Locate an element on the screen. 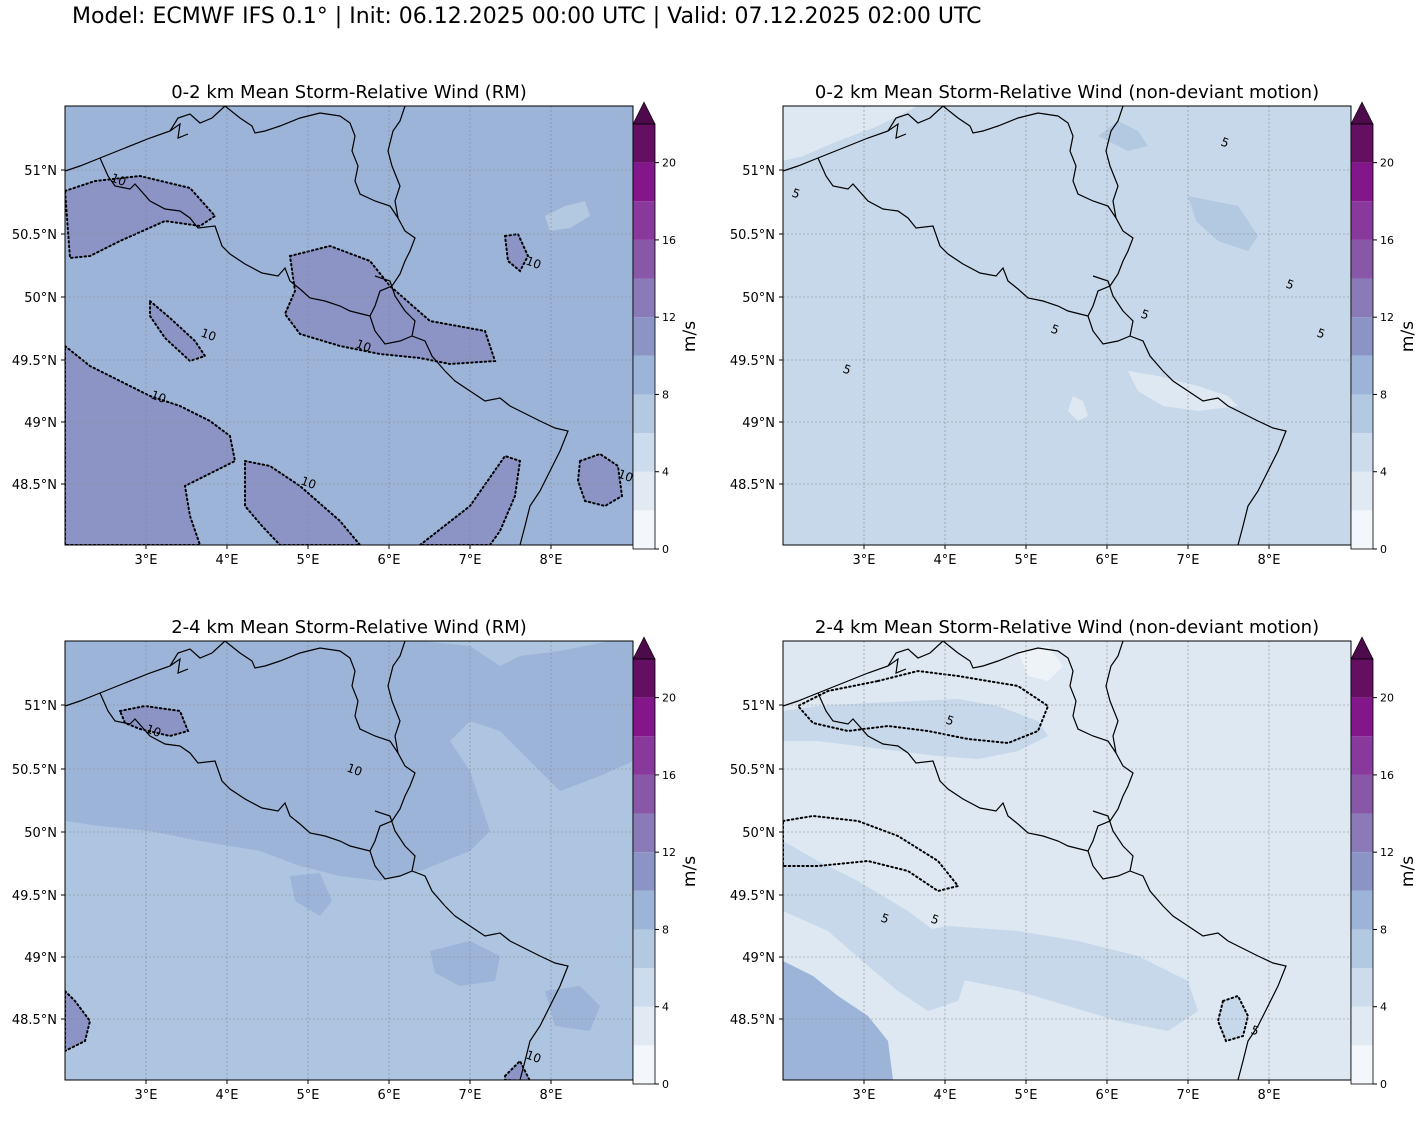 Image resolution: width=1428 pixels, height=1131 pixels. lon-tick-label: 4°E is located at coordinates (945, 560).